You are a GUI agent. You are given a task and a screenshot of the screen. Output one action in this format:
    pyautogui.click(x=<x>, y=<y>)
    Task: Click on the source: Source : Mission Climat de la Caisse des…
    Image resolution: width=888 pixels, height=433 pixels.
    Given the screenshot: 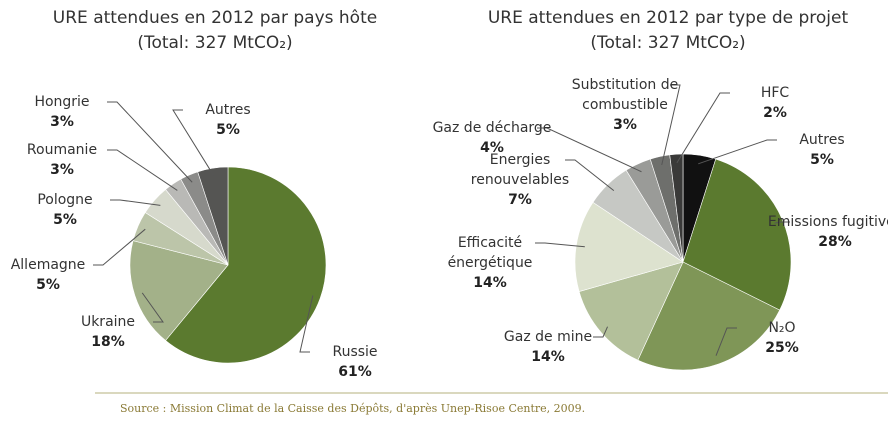 What is the action you would take?
    pyautogui.click(x=353, y=408)
    